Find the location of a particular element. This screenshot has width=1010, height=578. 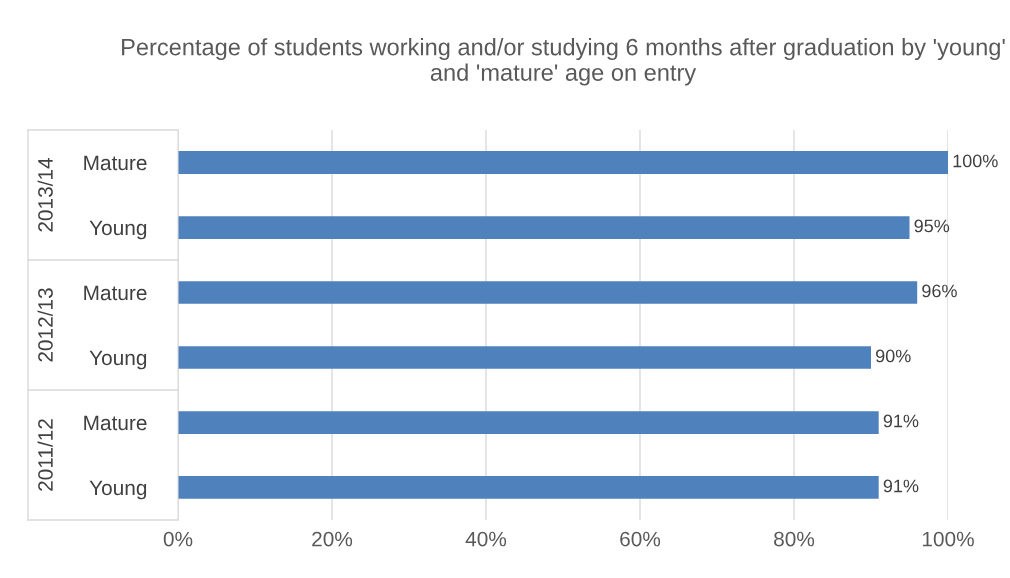

data-label: 96% is located at coordinates (939, 291).